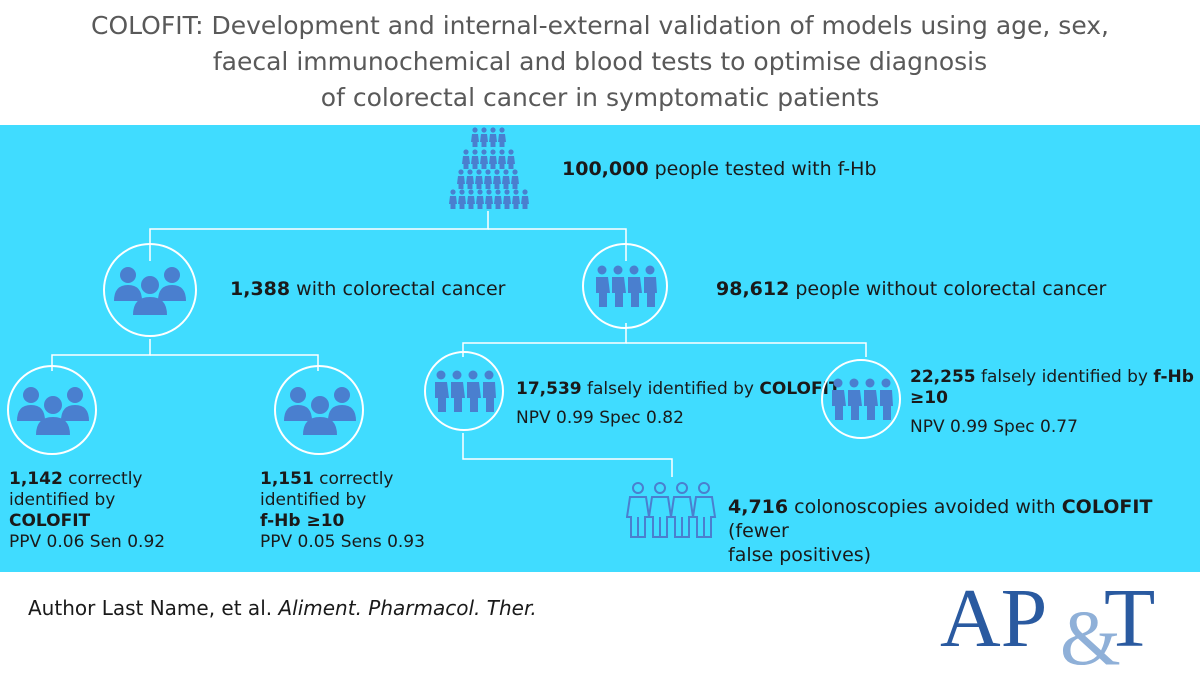 The height and width of the screenshot is (677, 1200). I want to click on fhb-tp-method: f-Hb ≥10, so click(302, 521).